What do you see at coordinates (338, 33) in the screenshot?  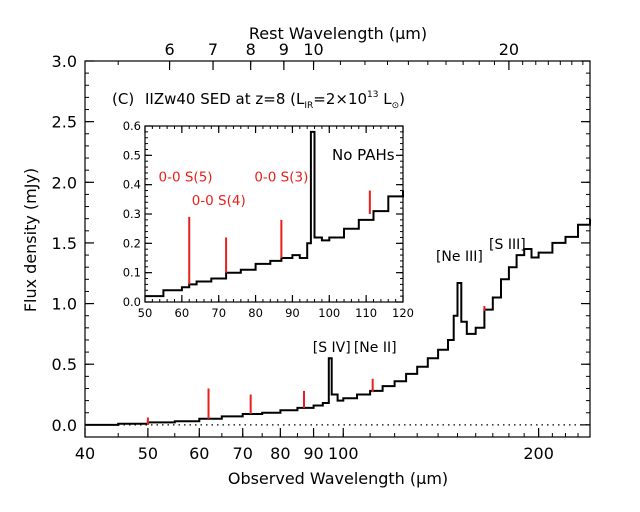 I see `x2-axis-label: Rest Wavelength (μm)` at bounding box center [338, 33].